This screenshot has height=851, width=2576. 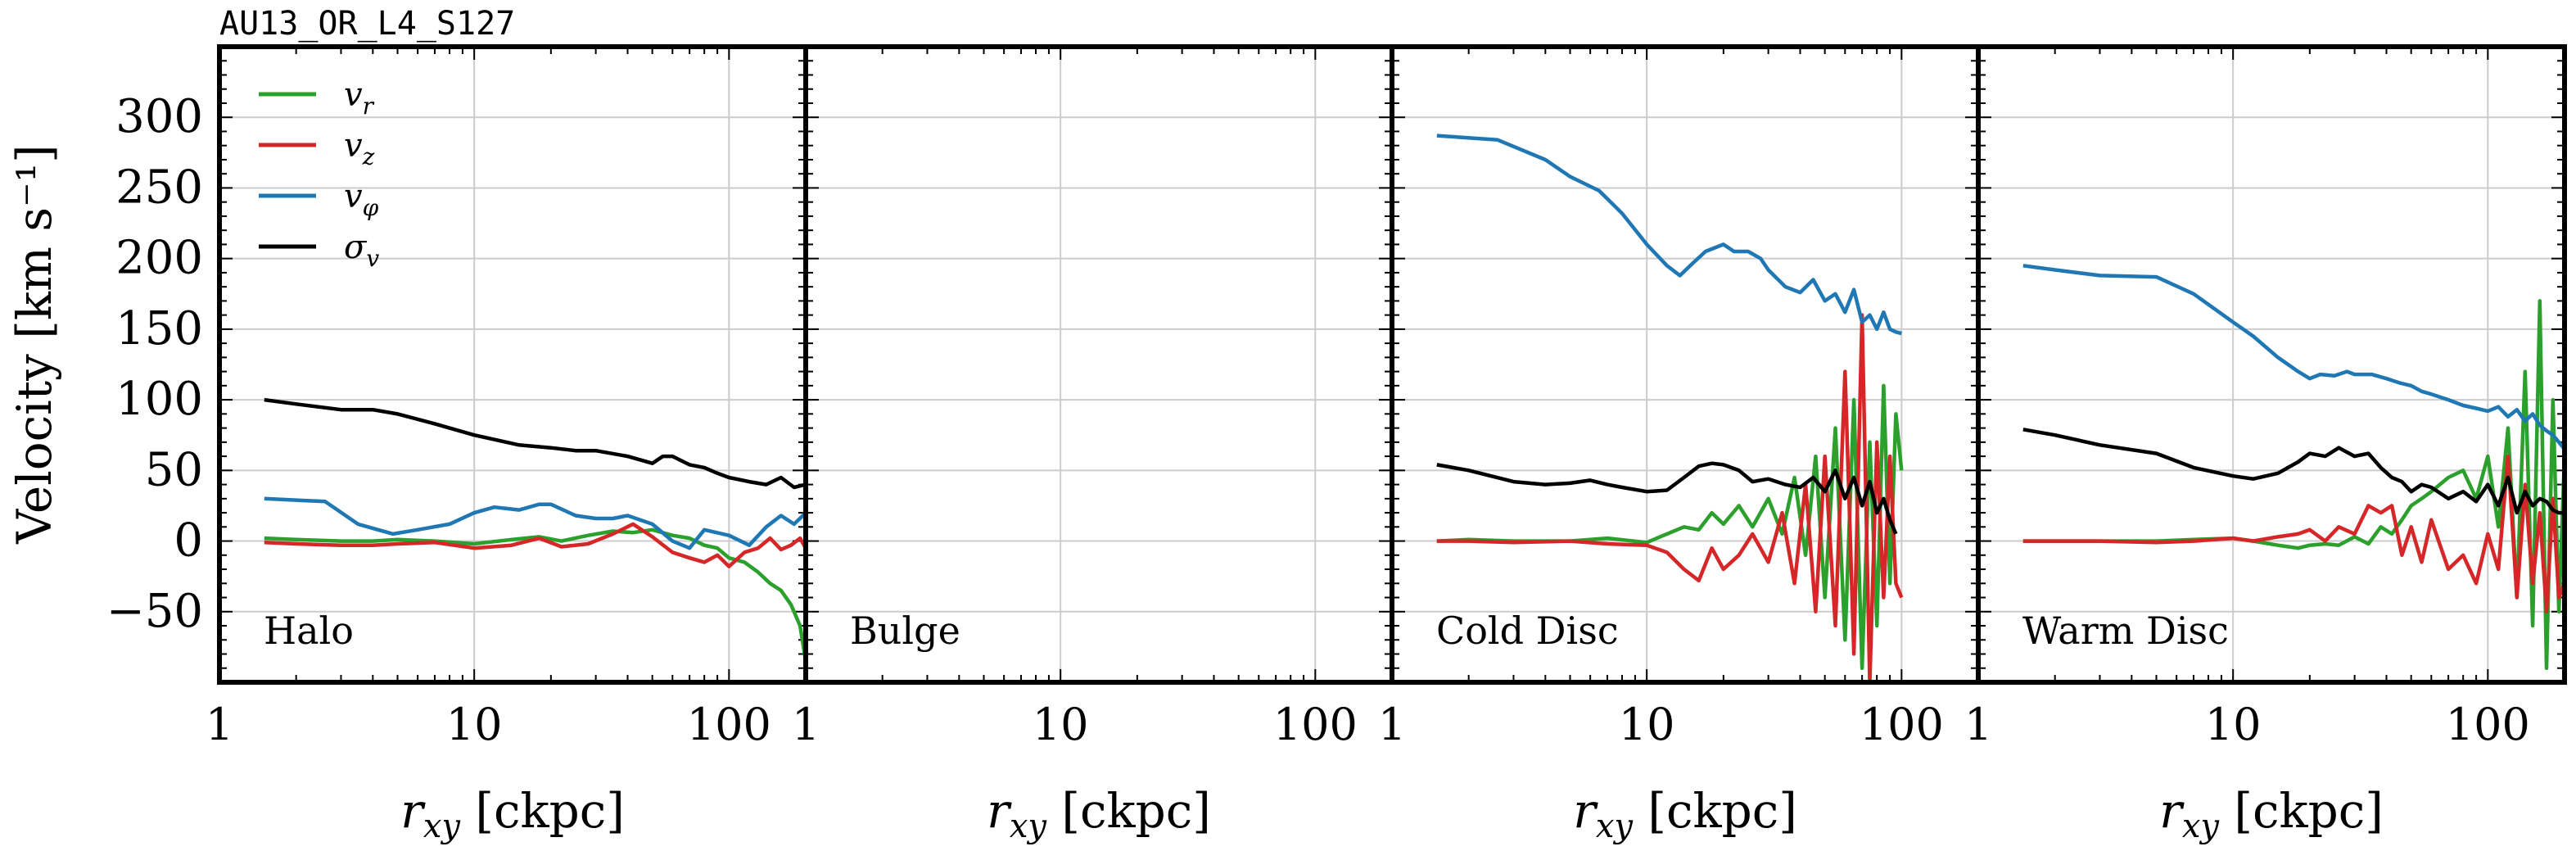 I want to click on legend-label-v_phi: vφ, so click(x=361, y=199).